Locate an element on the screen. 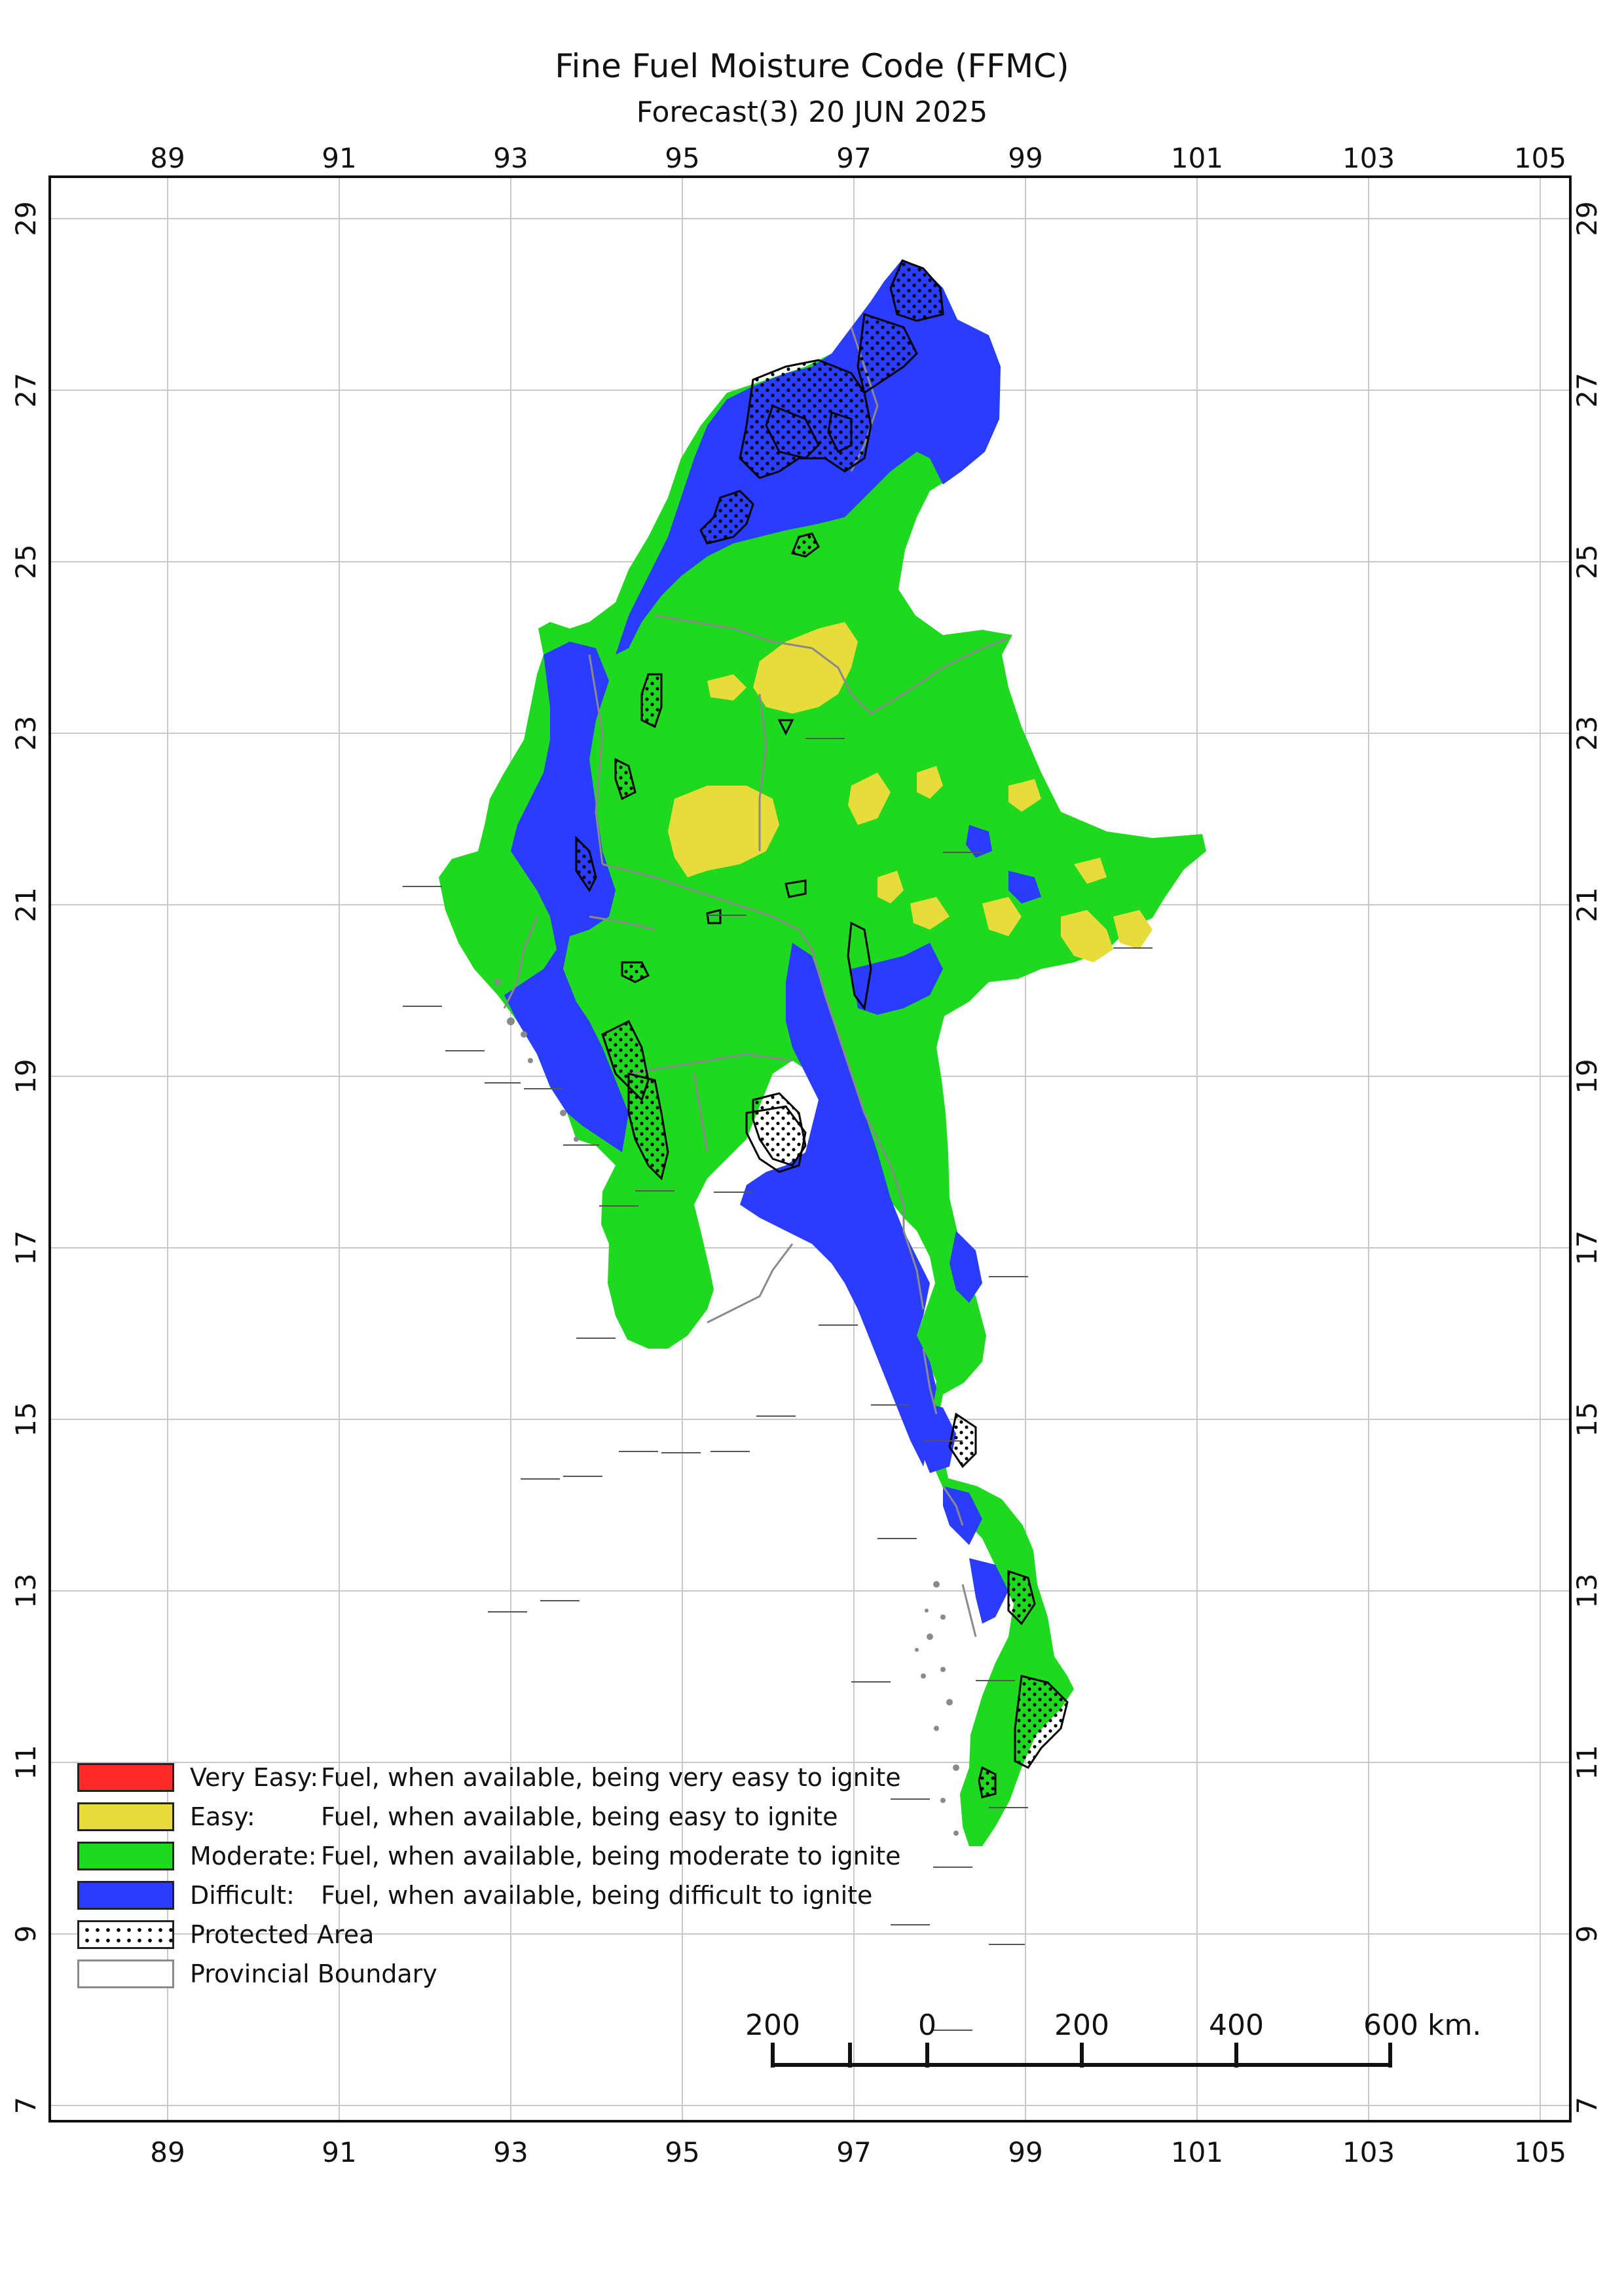 This screenshot has width=1624, height=2296. legend-swatch-difficult is located at coordinates (125, 1895).